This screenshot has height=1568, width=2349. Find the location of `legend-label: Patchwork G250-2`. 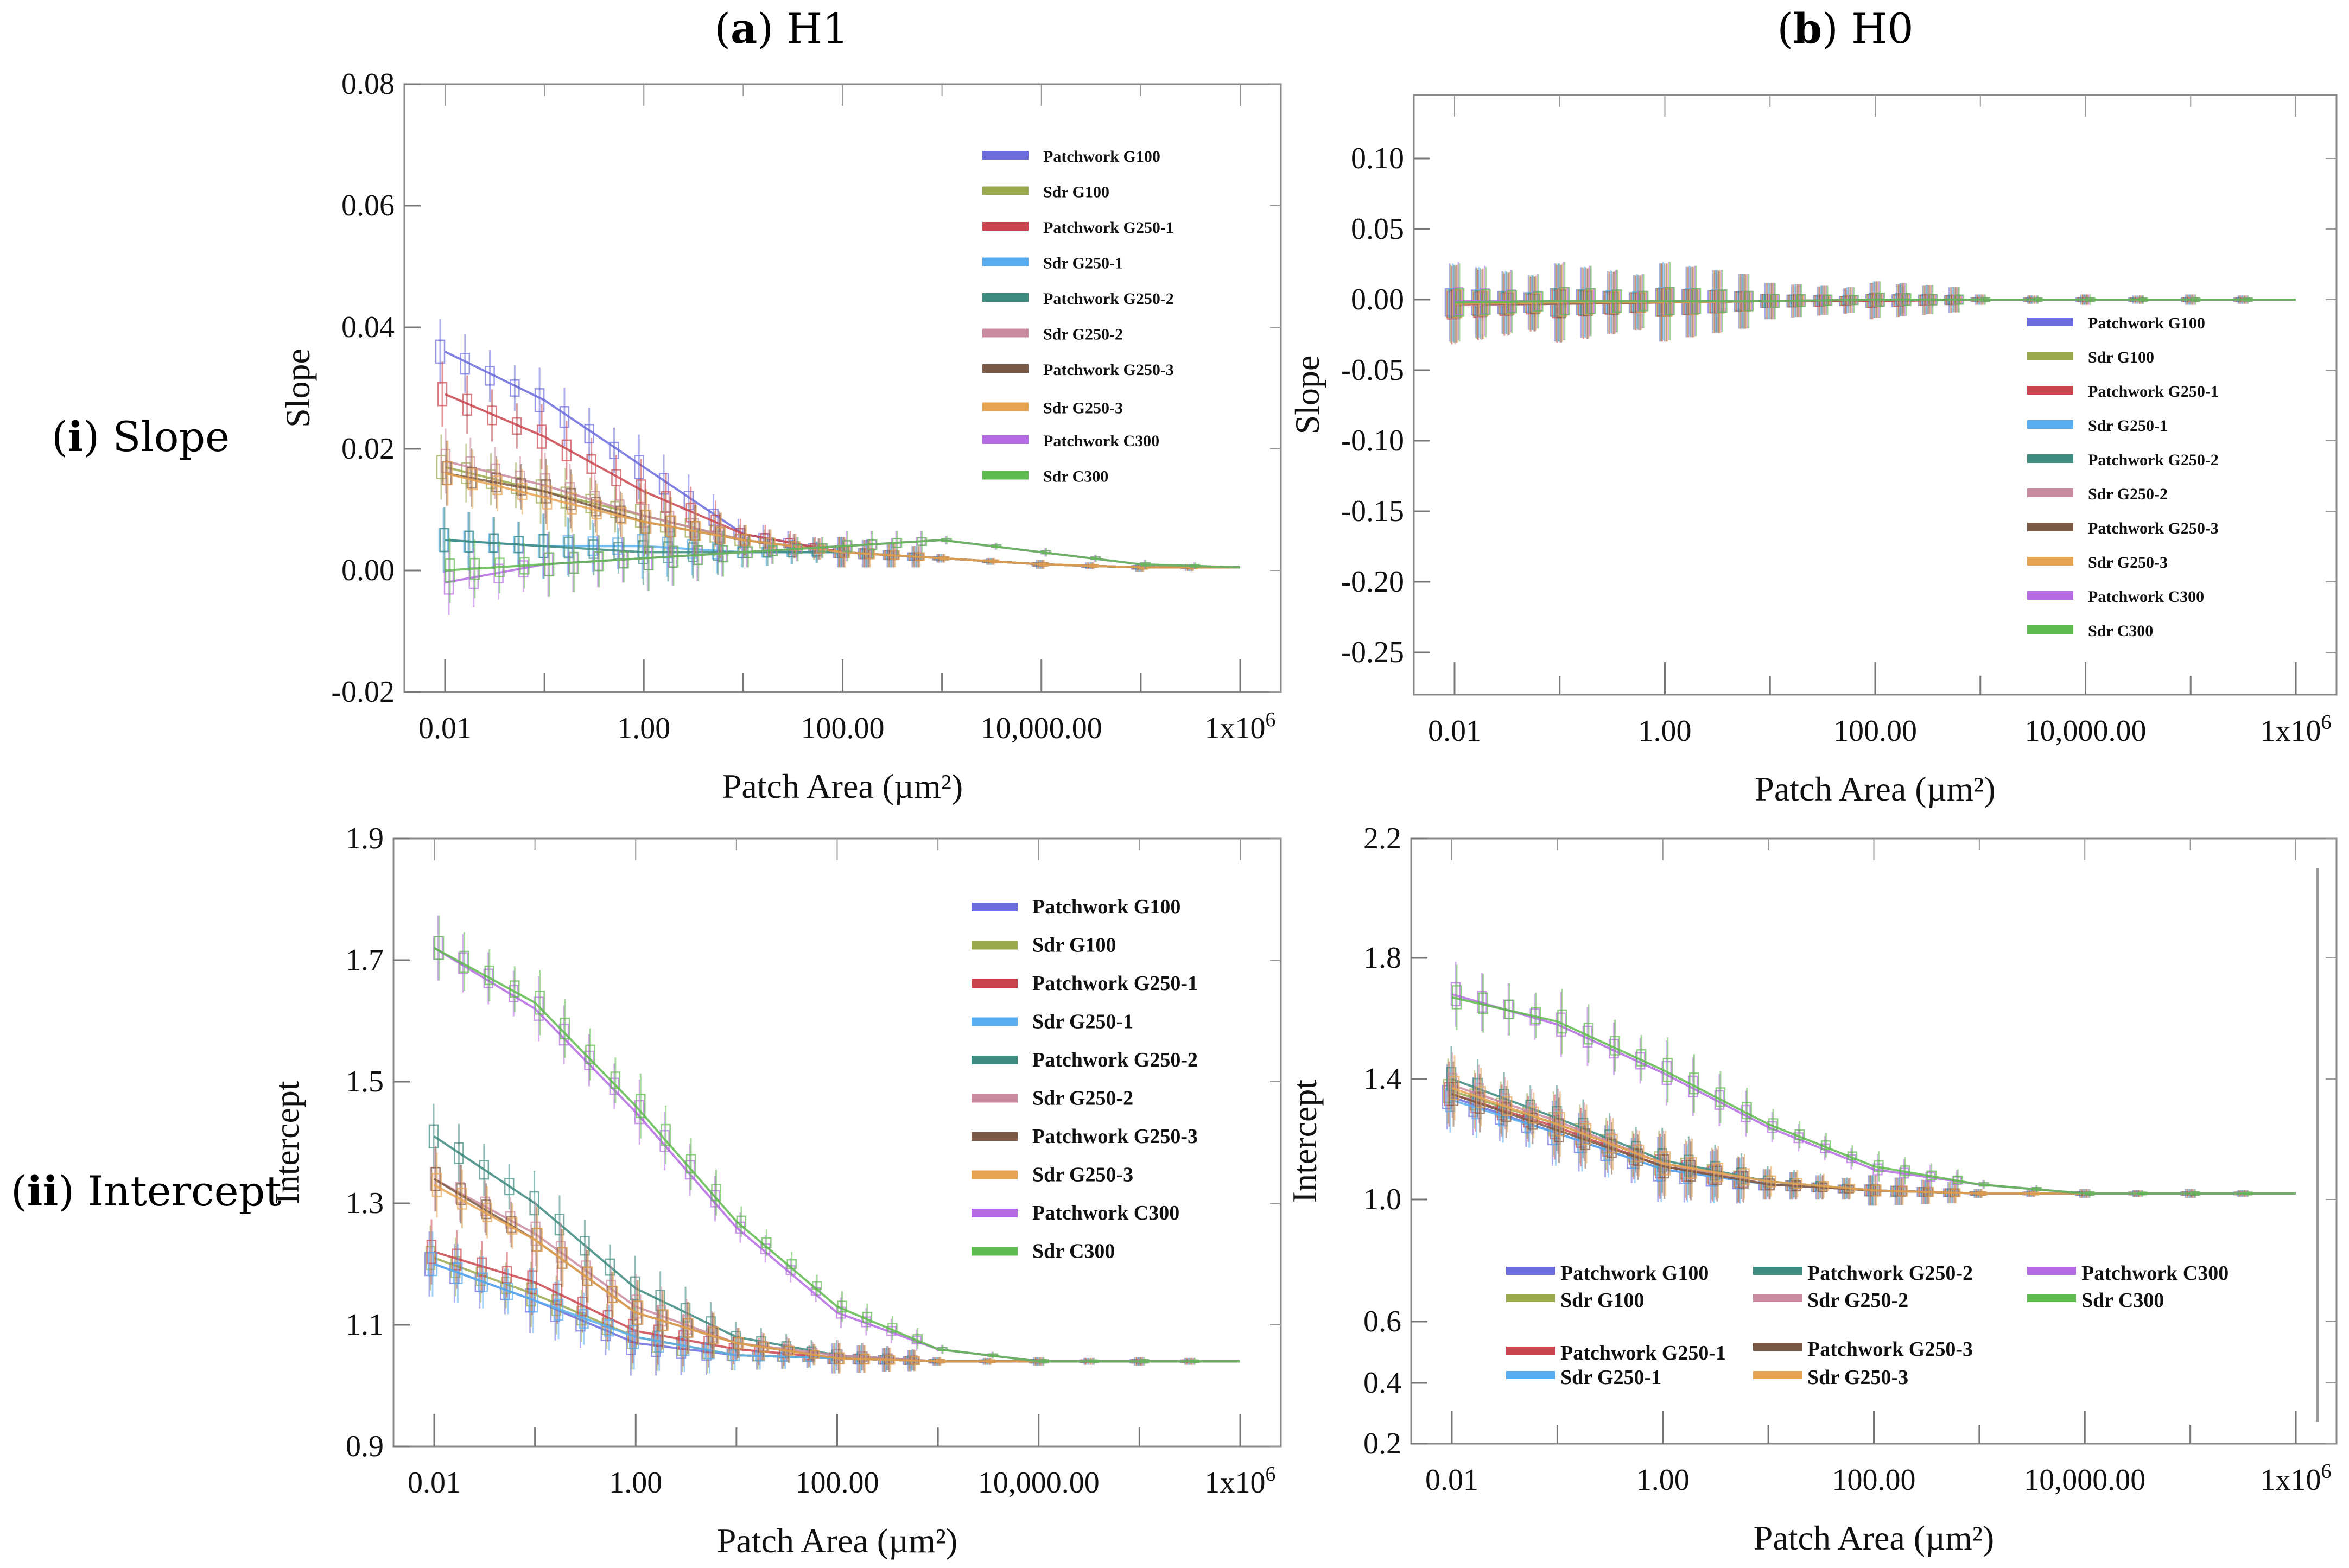

legend-label: Patchwork G250-2 is located at coordinates (1115, 1060).